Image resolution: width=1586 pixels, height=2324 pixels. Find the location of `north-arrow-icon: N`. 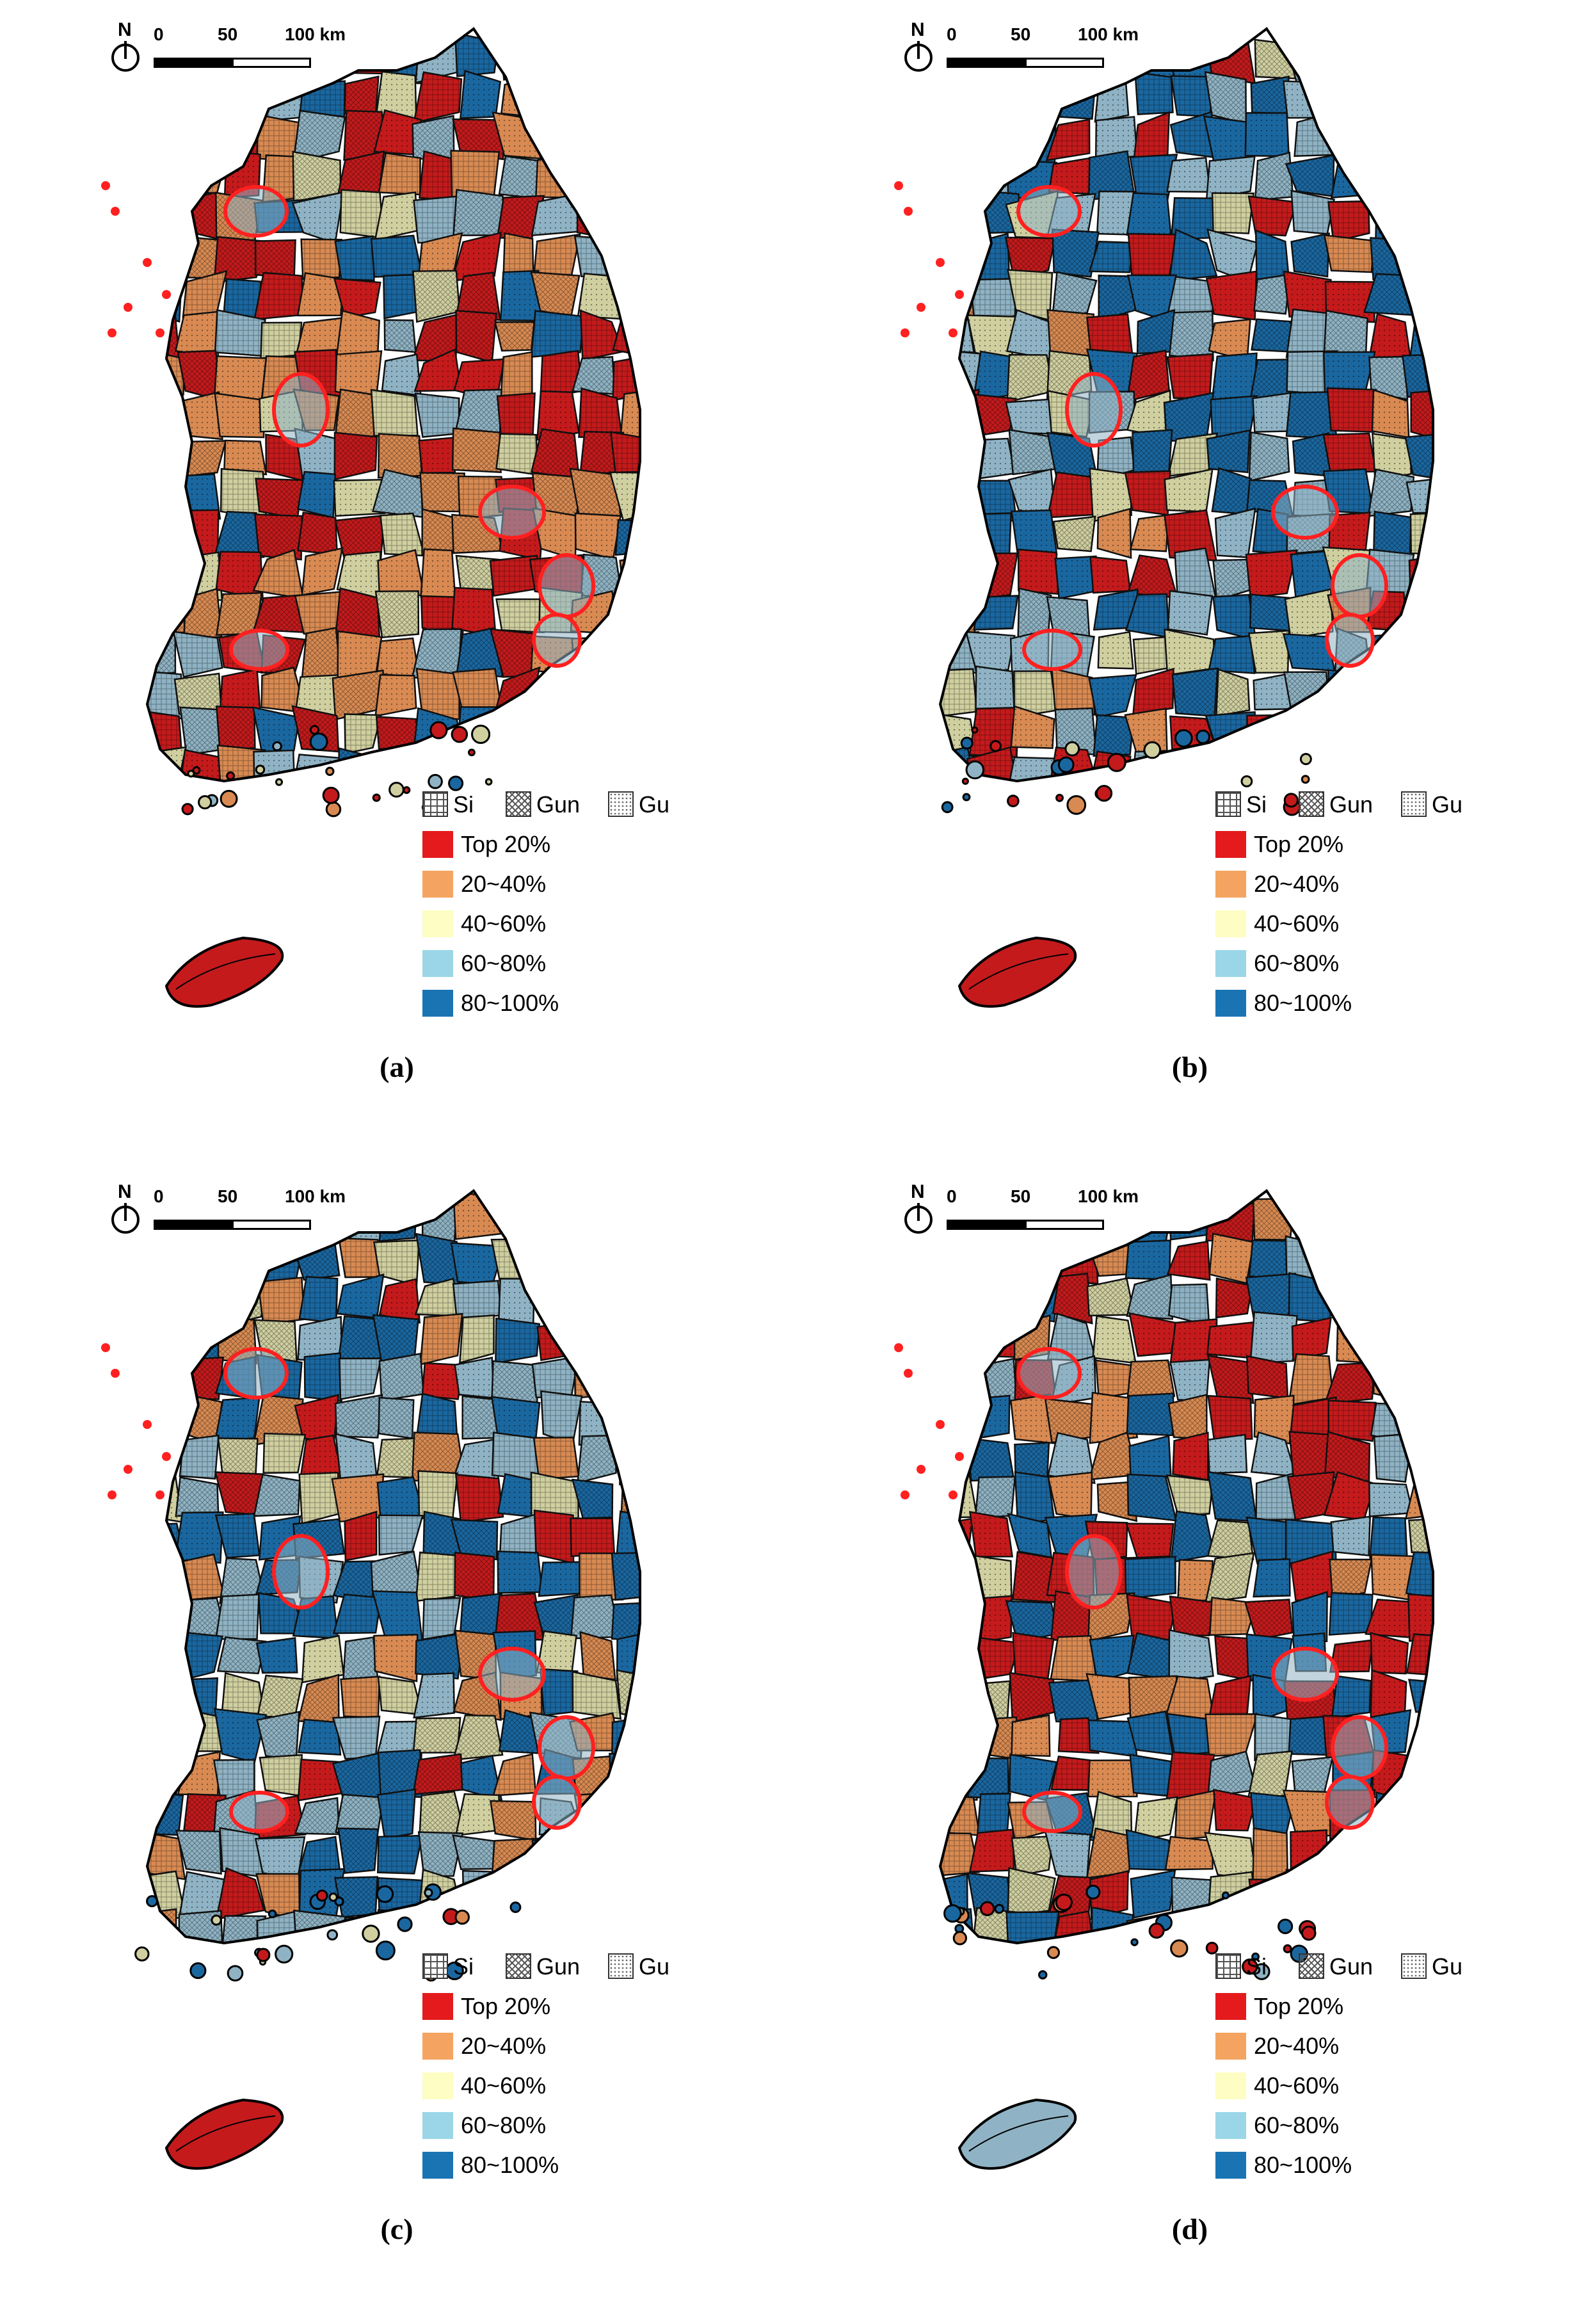

north-arrow-icon: N is located at coordinates (128, 1213).